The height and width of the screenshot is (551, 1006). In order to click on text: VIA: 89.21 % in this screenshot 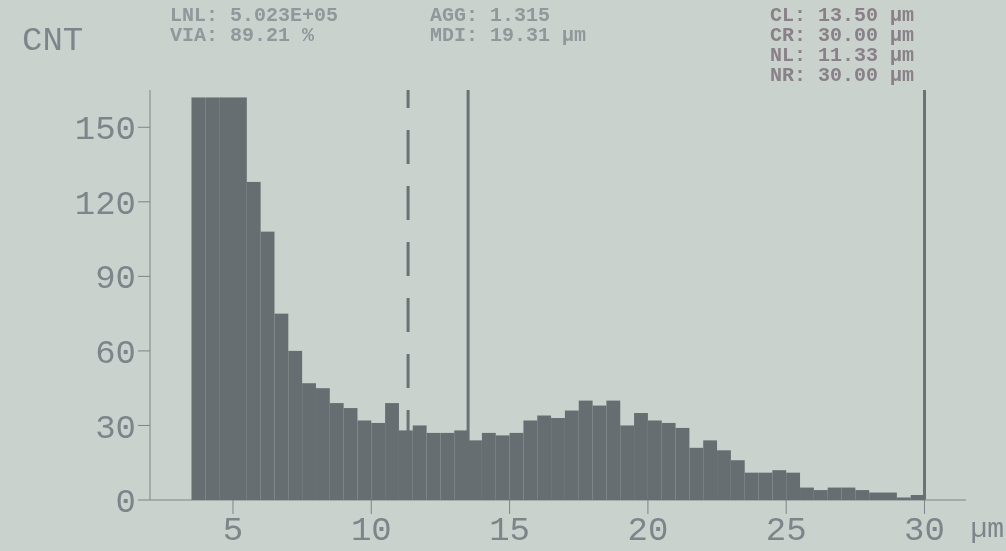, I will do `click(242, 35)`.